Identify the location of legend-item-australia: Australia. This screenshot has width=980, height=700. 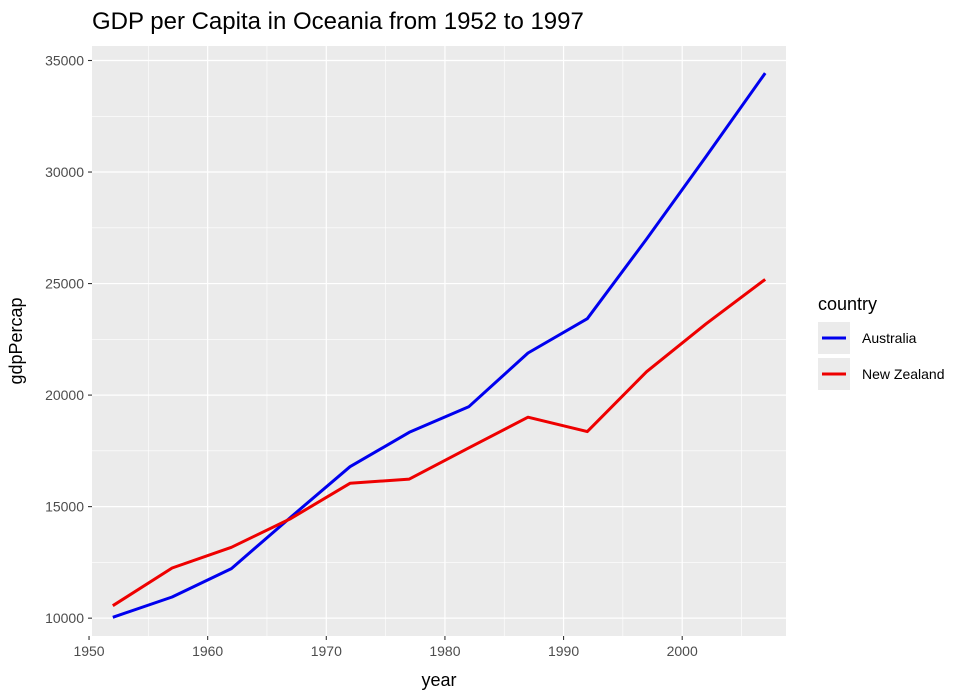
(867, 338).